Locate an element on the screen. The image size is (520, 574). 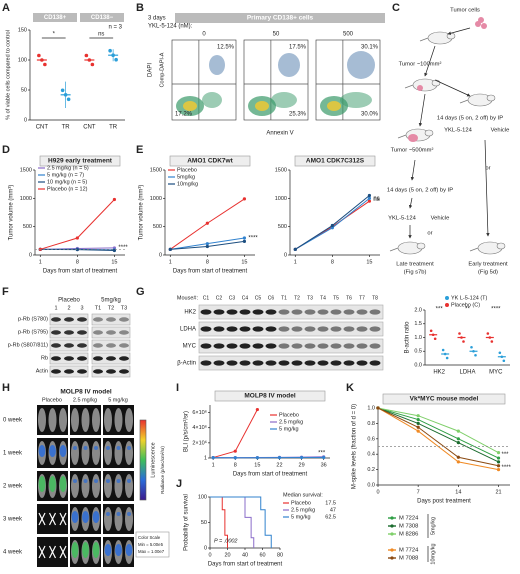
legend-label: 2.5 mg/kg is located at coordinates (303, 510).